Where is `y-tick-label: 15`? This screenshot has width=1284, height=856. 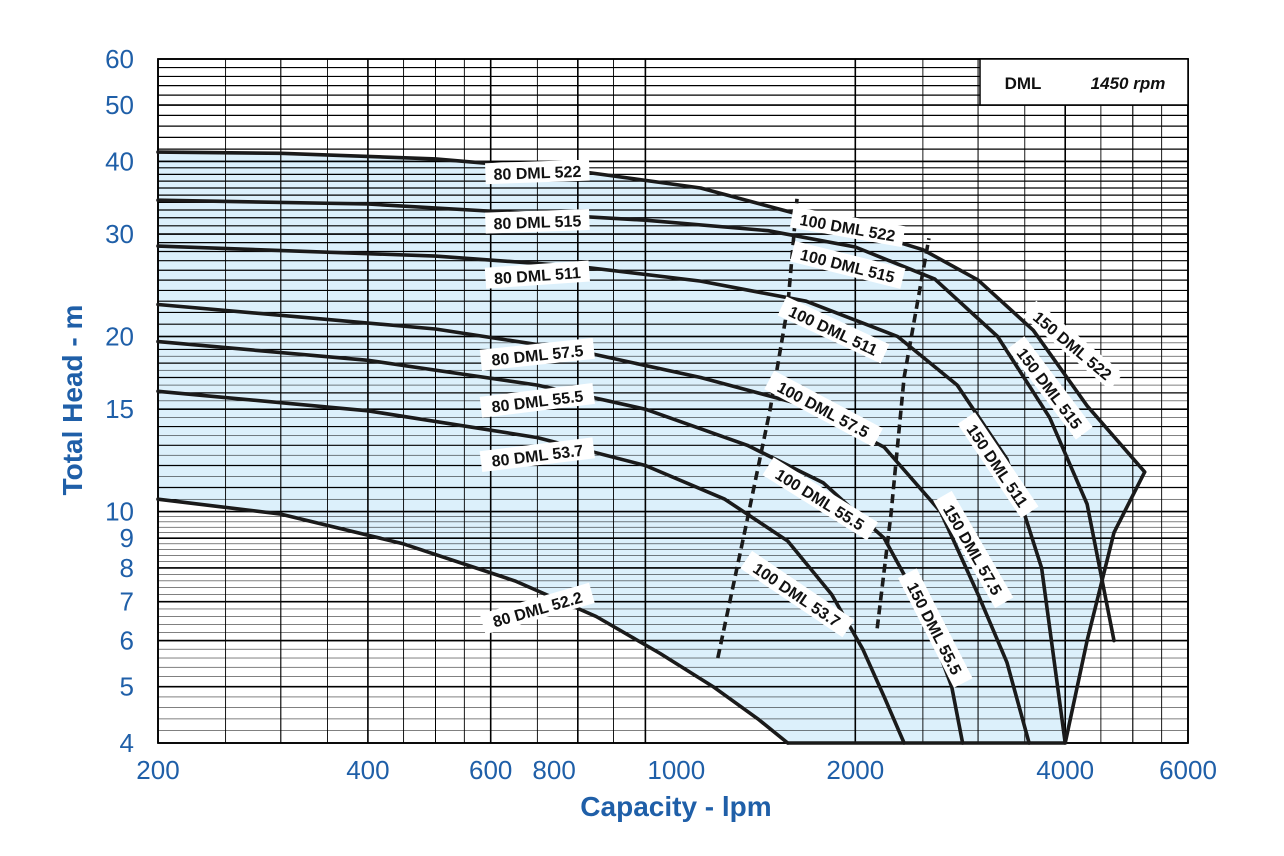 y-tick-label: 15 is located at coordinates (119, 409).